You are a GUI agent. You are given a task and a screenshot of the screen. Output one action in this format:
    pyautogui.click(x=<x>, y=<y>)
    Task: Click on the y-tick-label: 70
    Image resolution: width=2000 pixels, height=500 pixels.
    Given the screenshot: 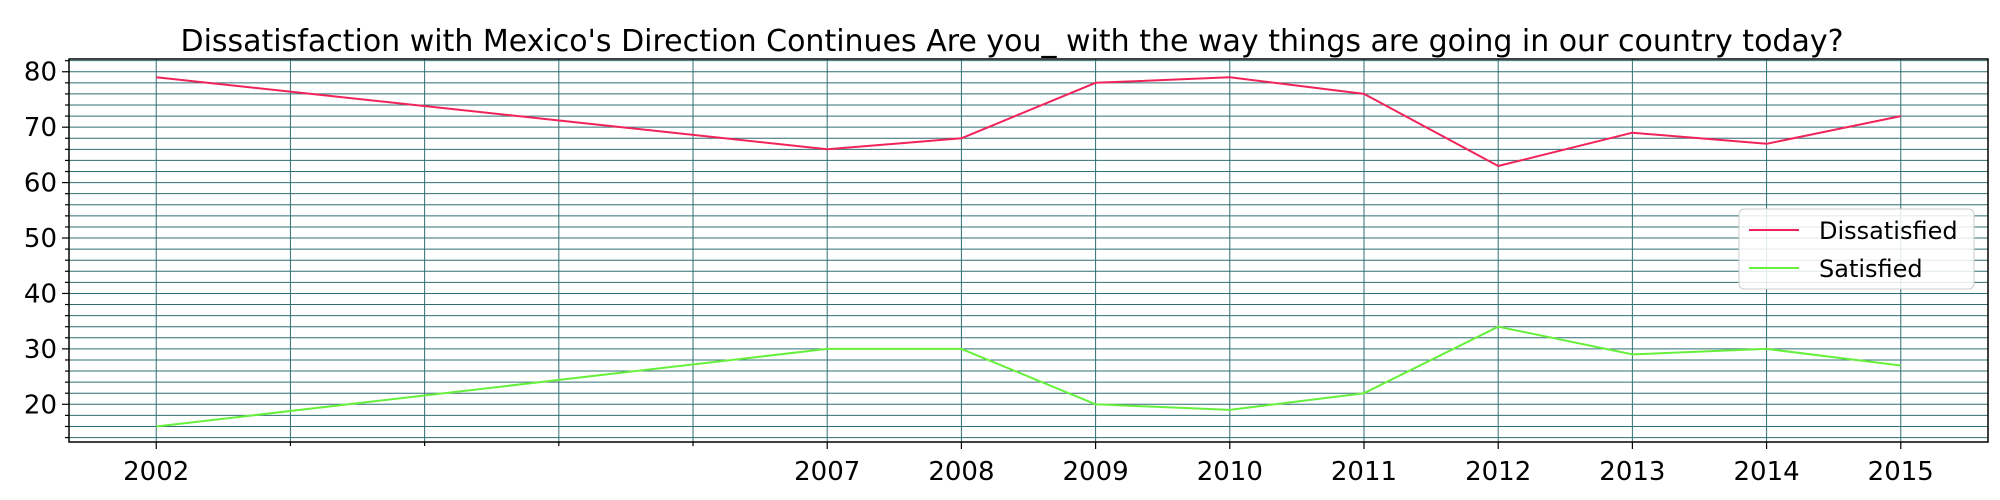 What is the action you would take?
    pyautogui.click(x=40, y=128)
    